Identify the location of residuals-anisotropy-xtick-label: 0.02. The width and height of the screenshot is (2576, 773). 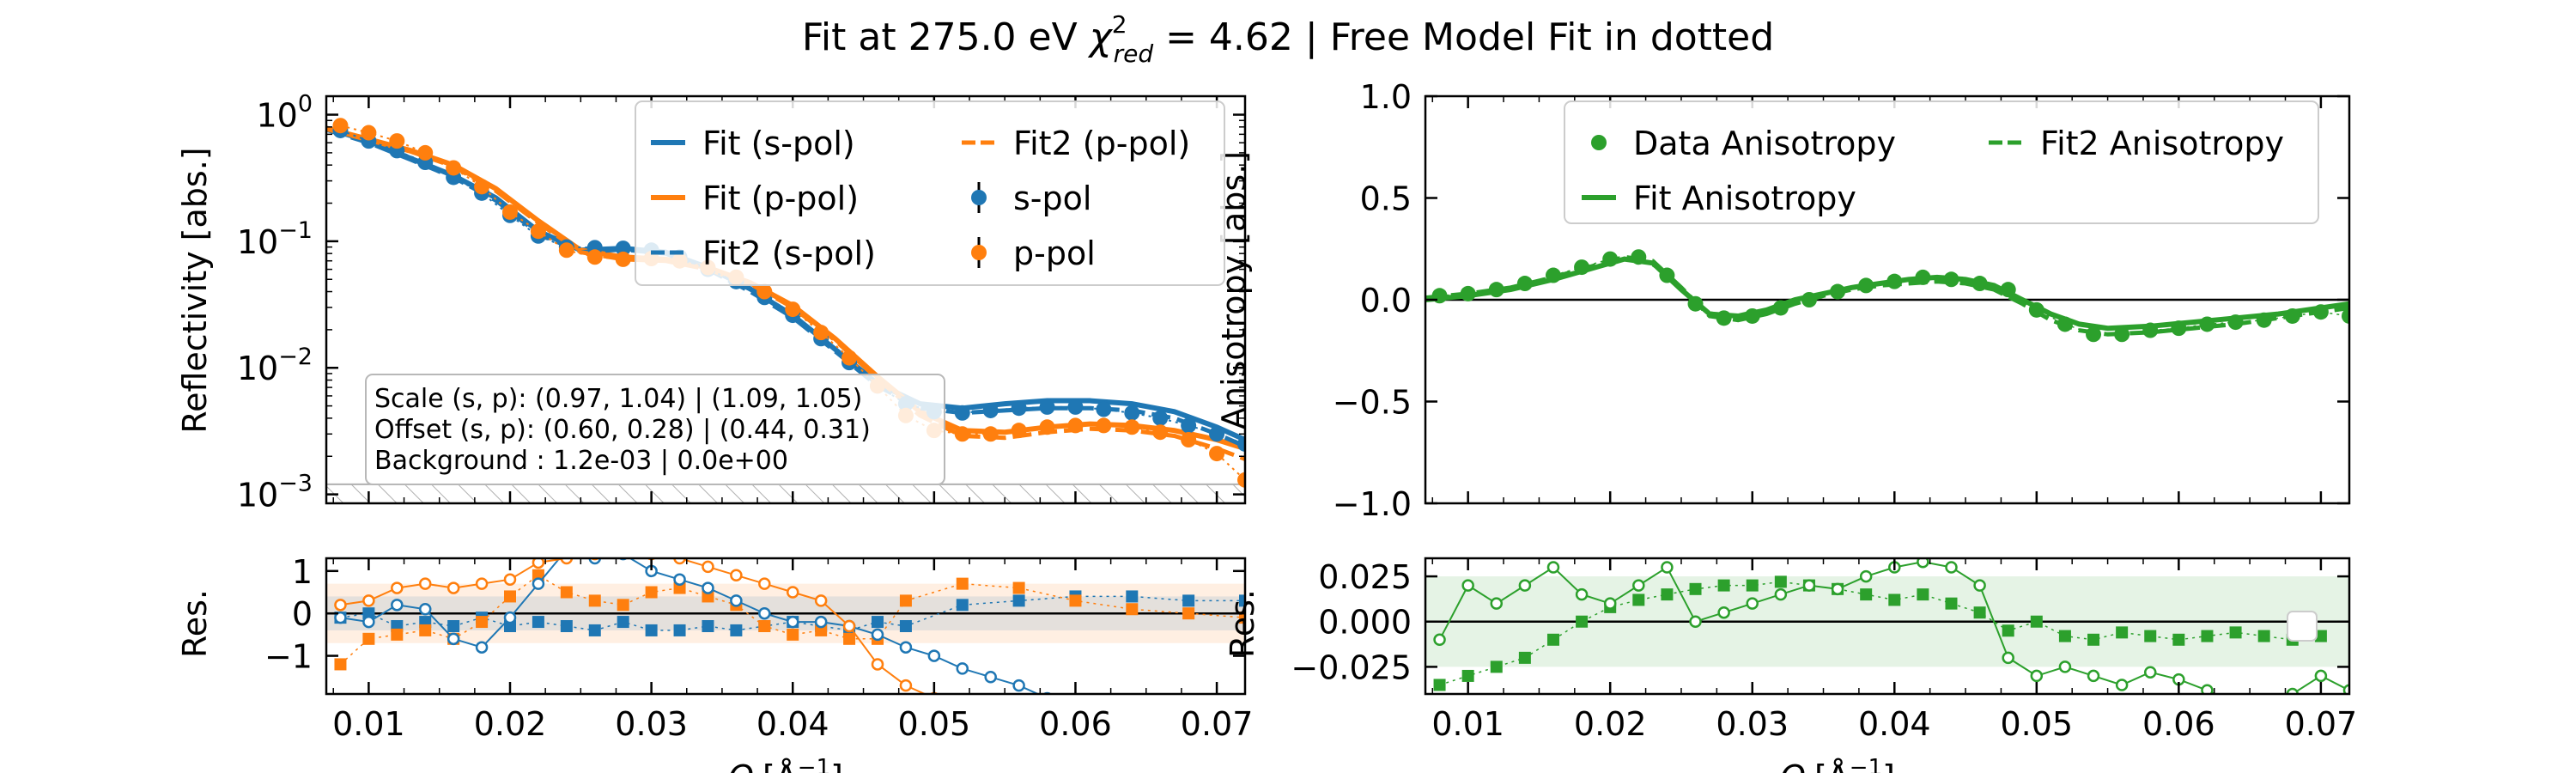
(1610, 724).